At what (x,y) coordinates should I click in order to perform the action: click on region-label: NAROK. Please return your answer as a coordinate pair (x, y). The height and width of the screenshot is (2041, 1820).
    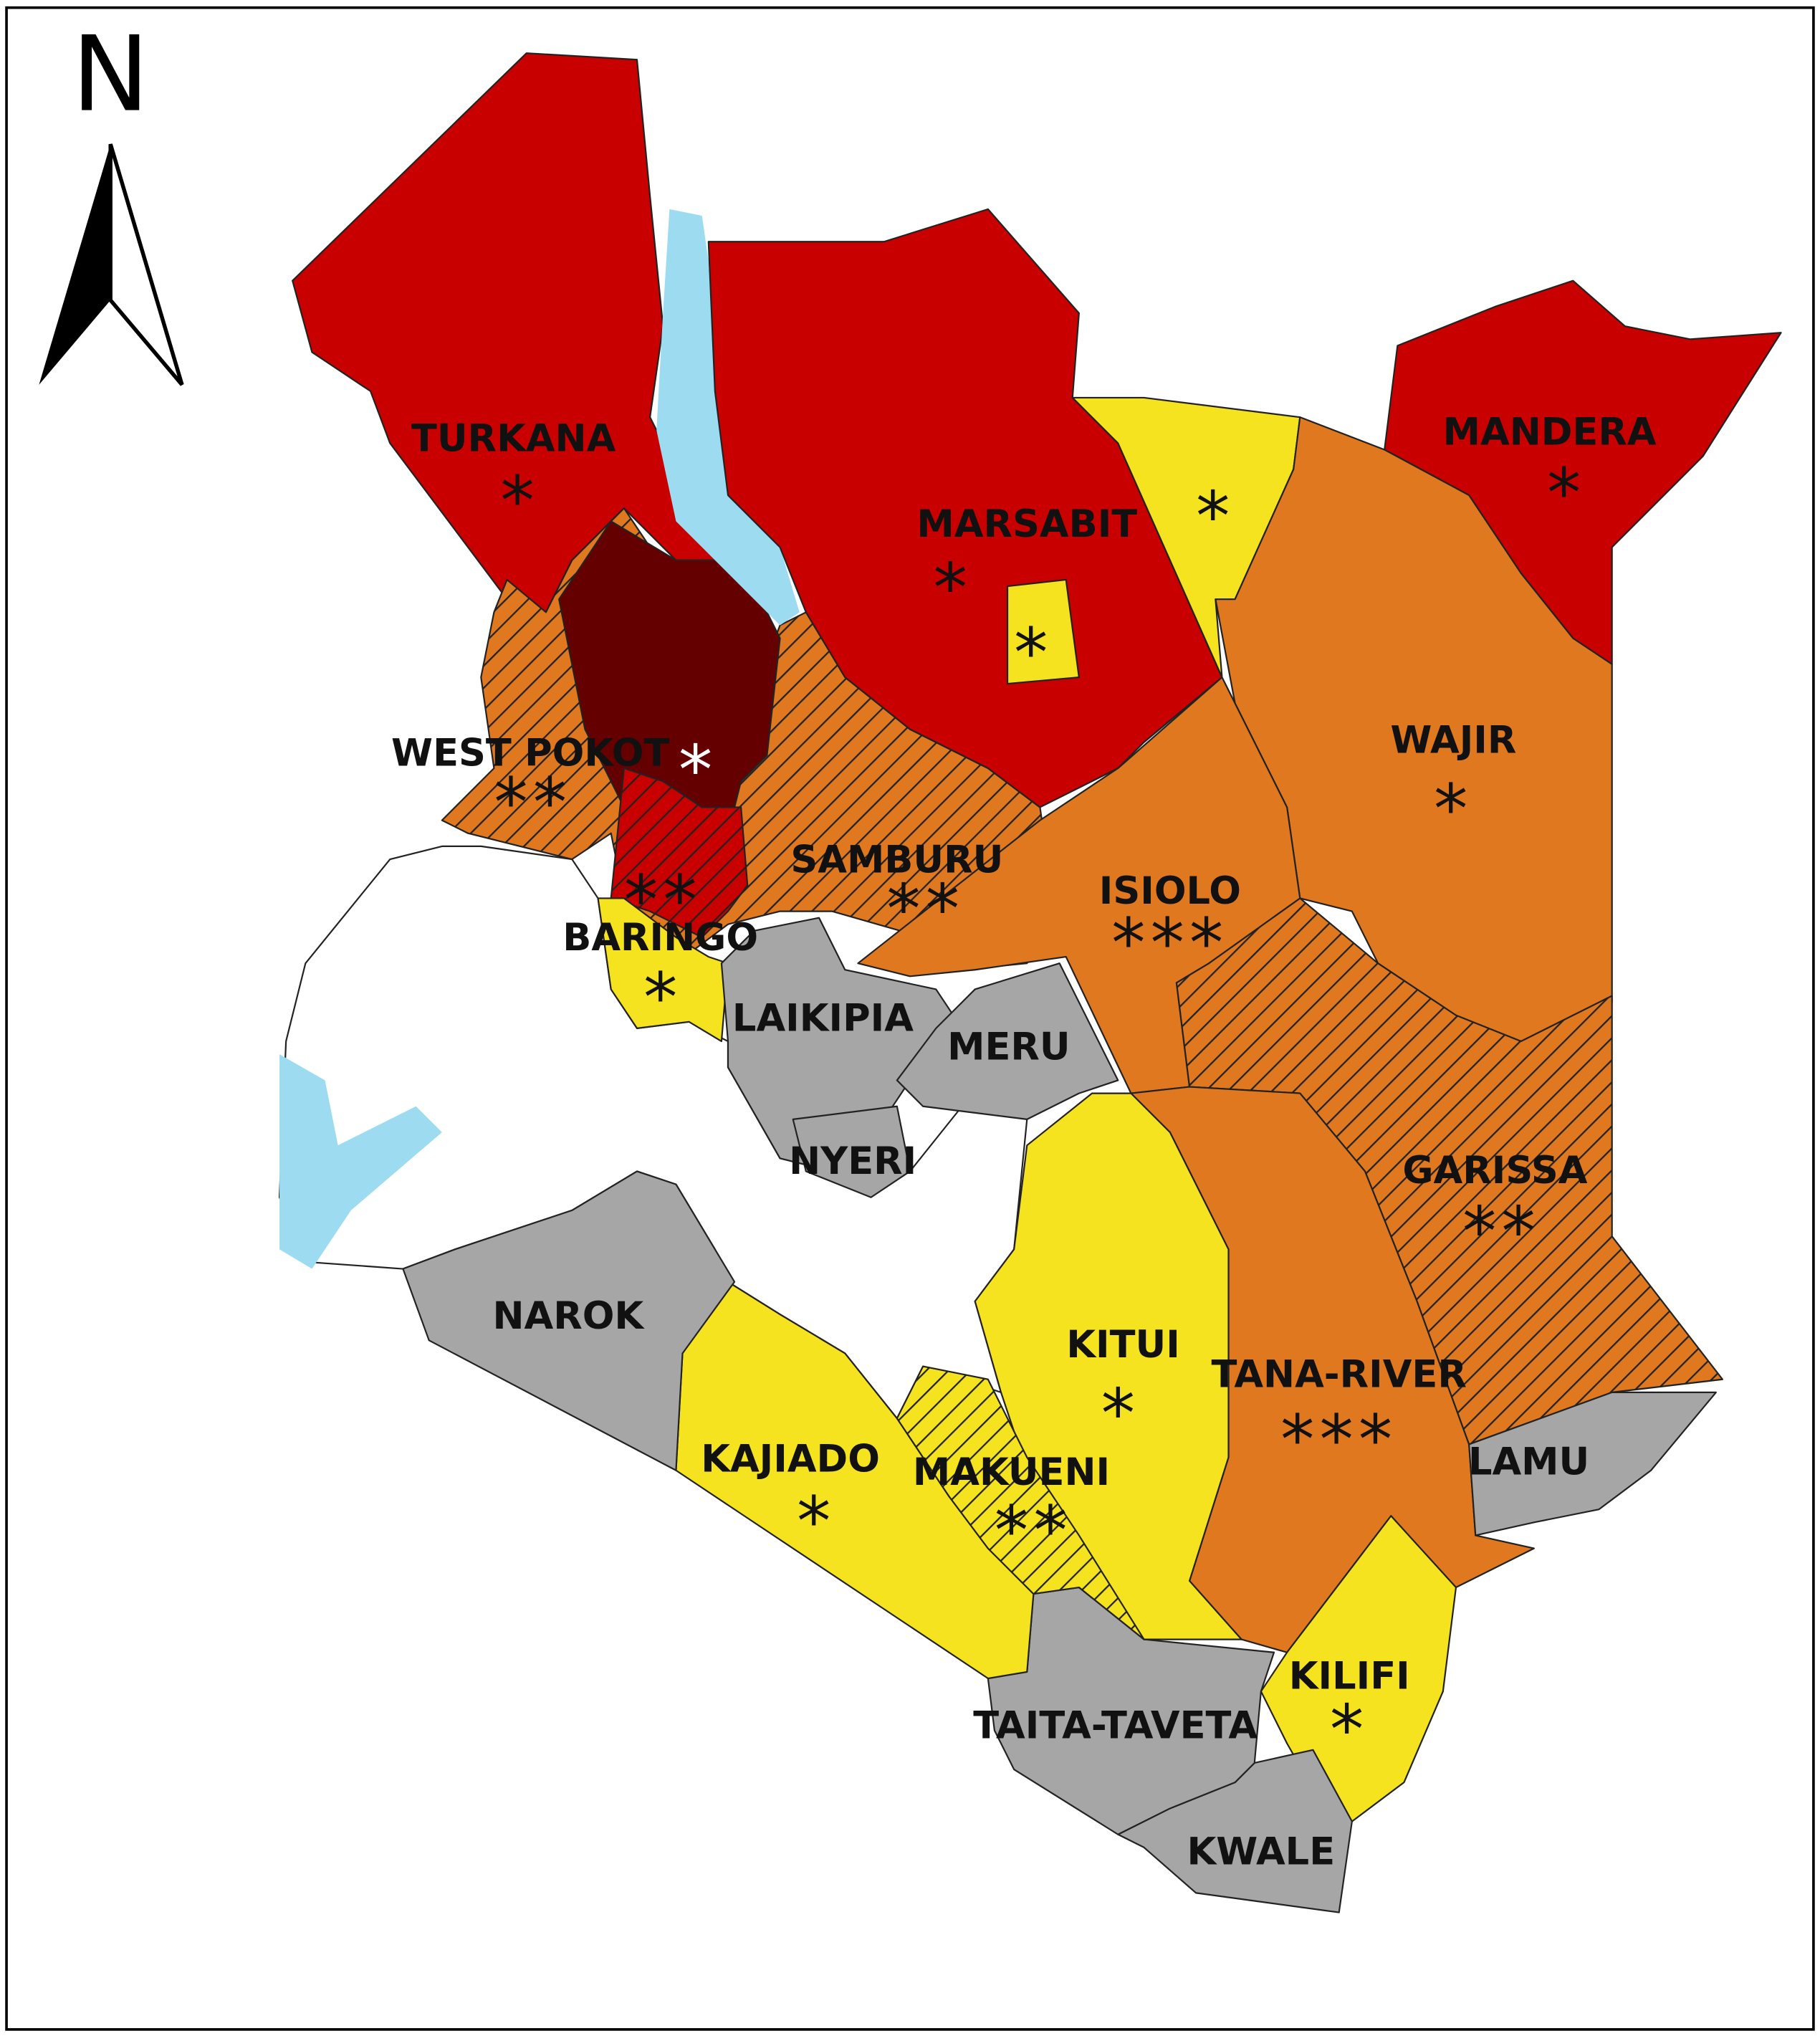
    Looking at the image, I should click on (568, 1316).